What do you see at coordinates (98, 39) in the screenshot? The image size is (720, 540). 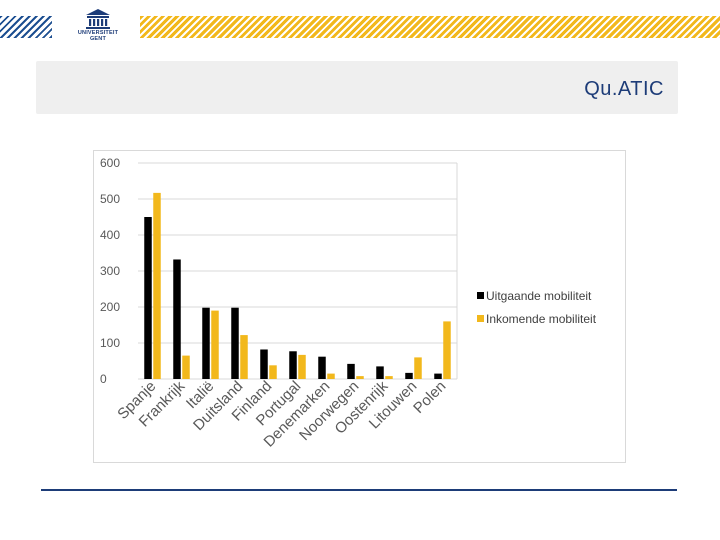 I see `logo-text-line2: GENT` at bounding box center [98, 39].